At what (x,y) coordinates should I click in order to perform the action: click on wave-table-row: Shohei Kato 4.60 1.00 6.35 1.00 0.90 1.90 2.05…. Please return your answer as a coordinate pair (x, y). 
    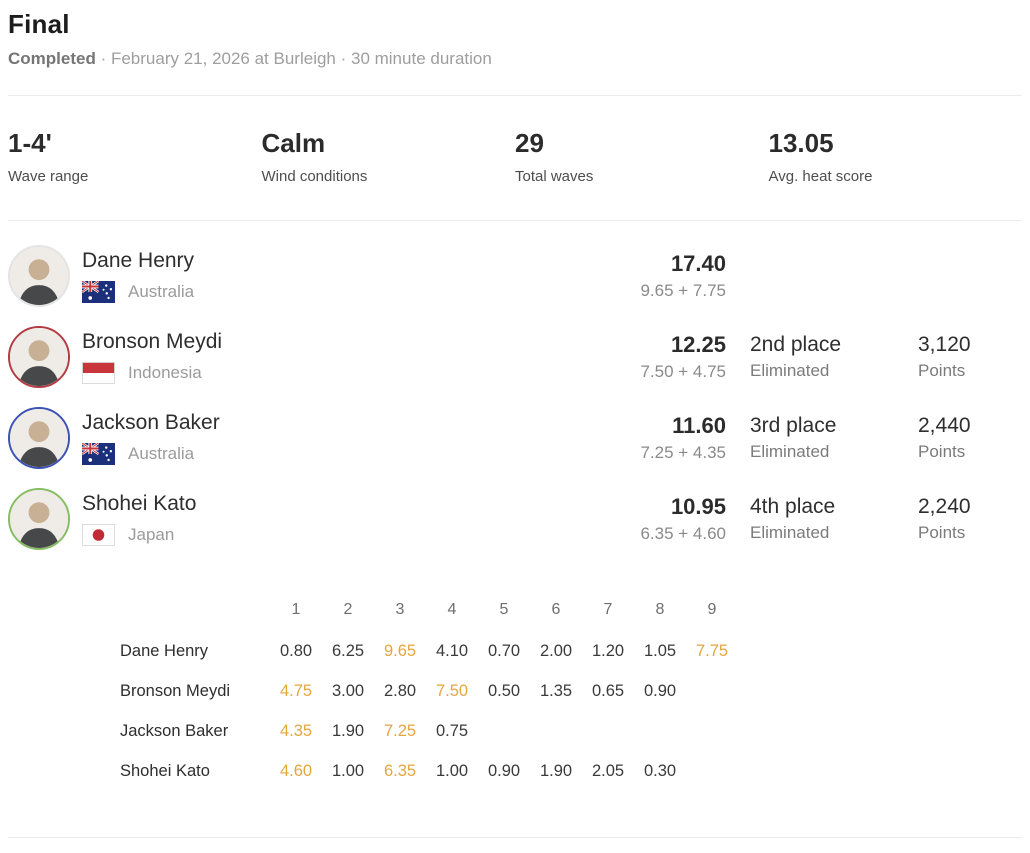
    Looking at the image, I should click on (571, 772).